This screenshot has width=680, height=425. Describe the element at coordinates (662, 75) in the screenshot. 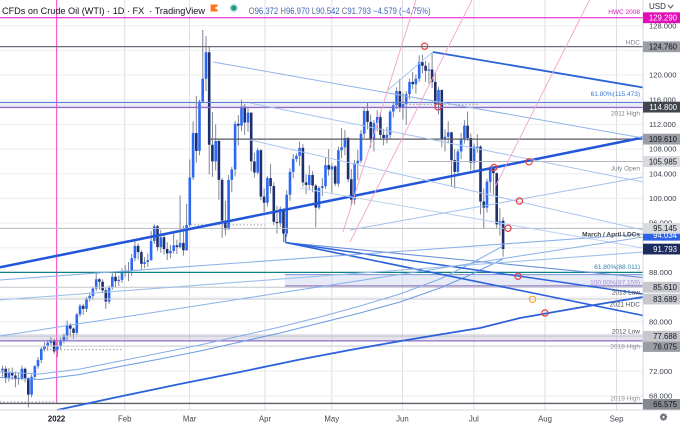

I see `svg-text: 120.000` at that location.